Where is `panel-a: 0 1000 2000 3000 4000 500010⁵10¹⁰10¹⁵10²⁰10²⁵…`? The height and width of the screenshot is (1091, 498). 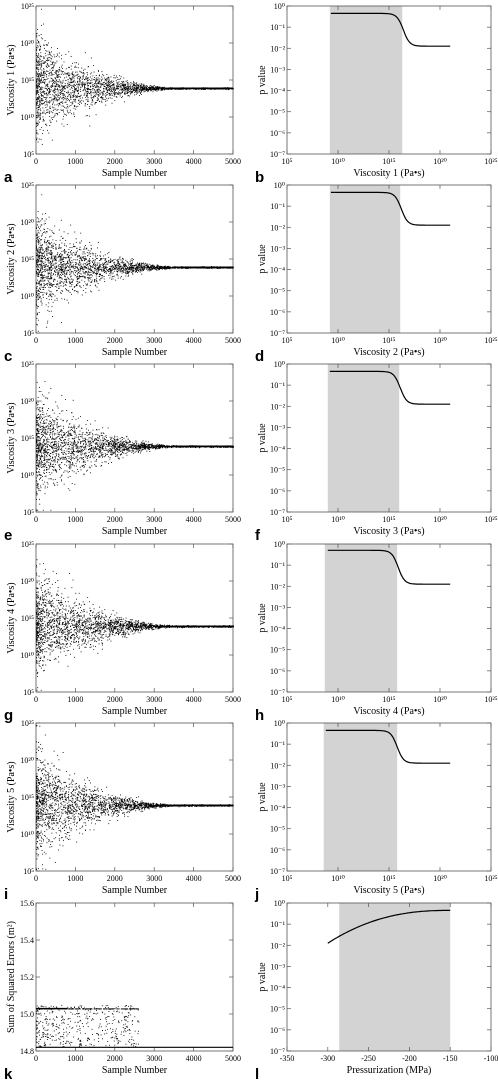
panel-a: 0 1000 2000 3000 4000 500010⁵10¹⁰10¹⁵10²⁰10²⁵… is located at coordinates (122, 94).